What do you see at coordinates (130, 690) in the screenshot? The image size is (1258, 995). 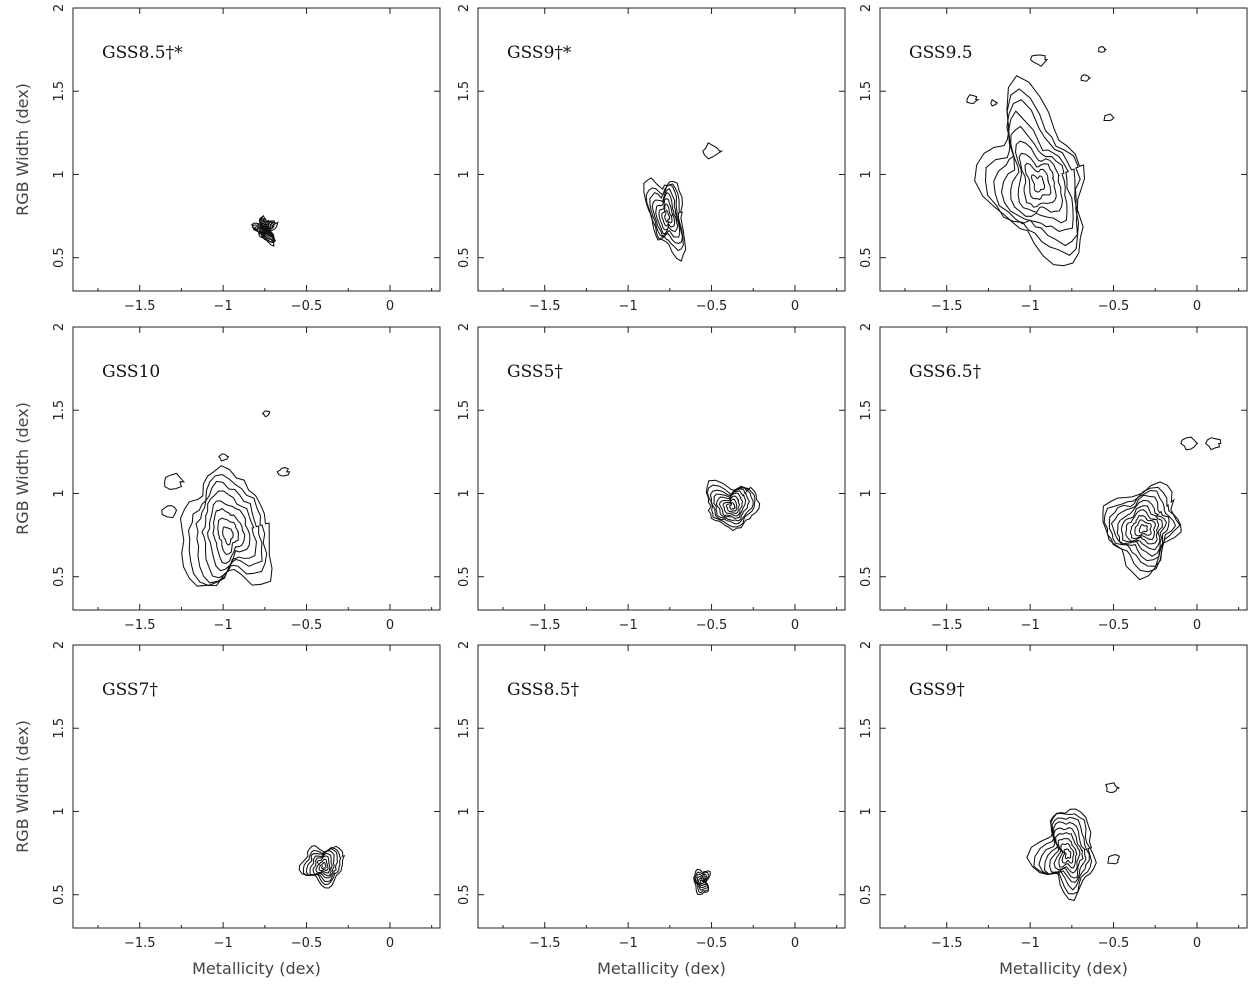 I see `panel-label: GSS7†` at bounding box center [130, 690].